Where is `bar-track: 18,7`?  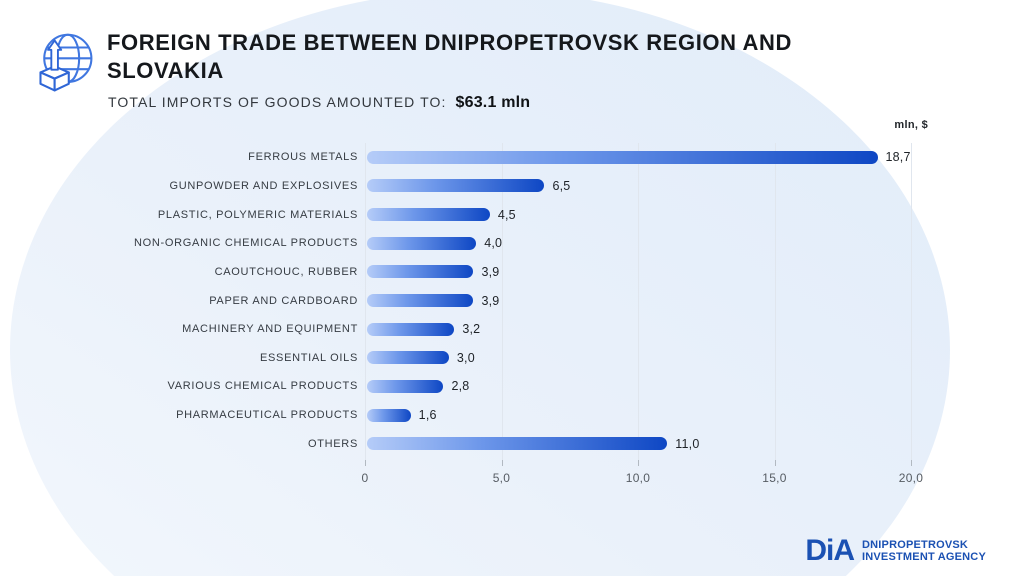 bar-track: 18,7 is located at coordinates (695, 157).